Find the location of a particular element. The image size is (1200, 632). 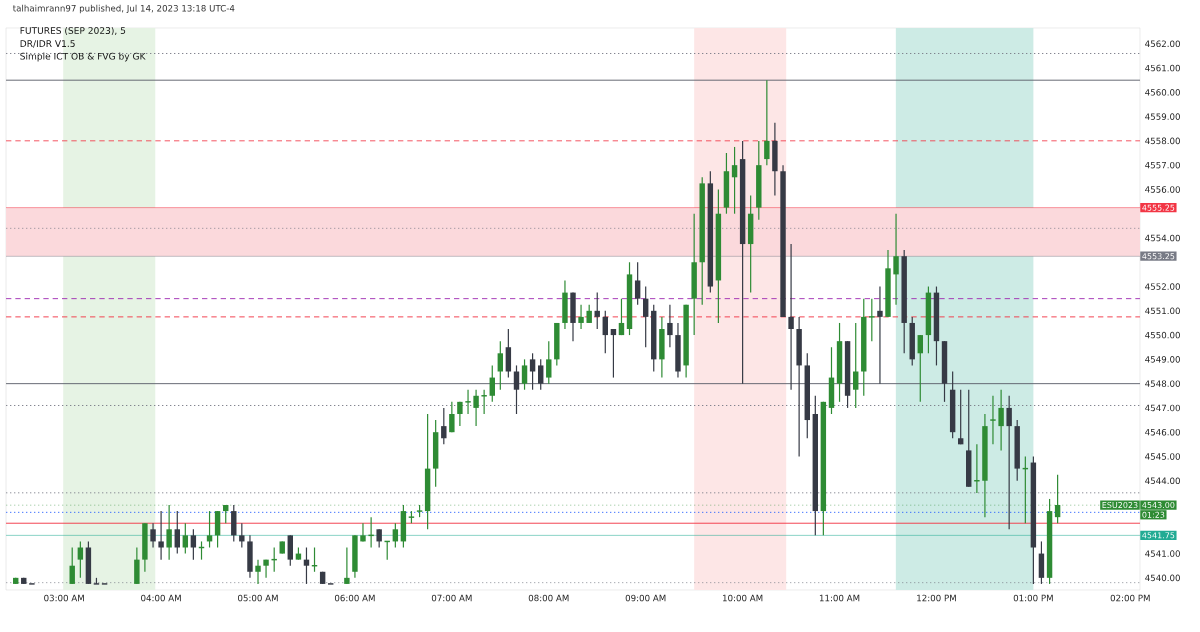

ref-line-label: 4543.00 is located at coordinates (1158, 505).